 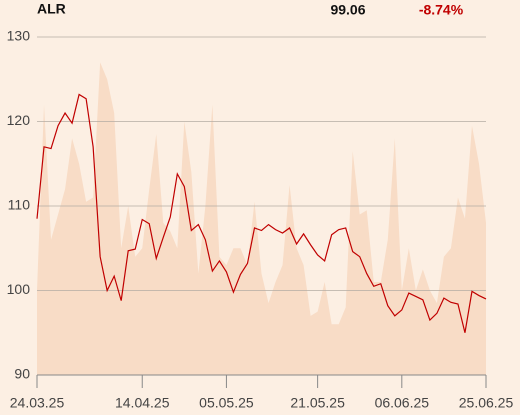 What do you see at coordinates (347, 10) in the screenshot?
I see `price: 99.06` at bounding box center [347, 10].